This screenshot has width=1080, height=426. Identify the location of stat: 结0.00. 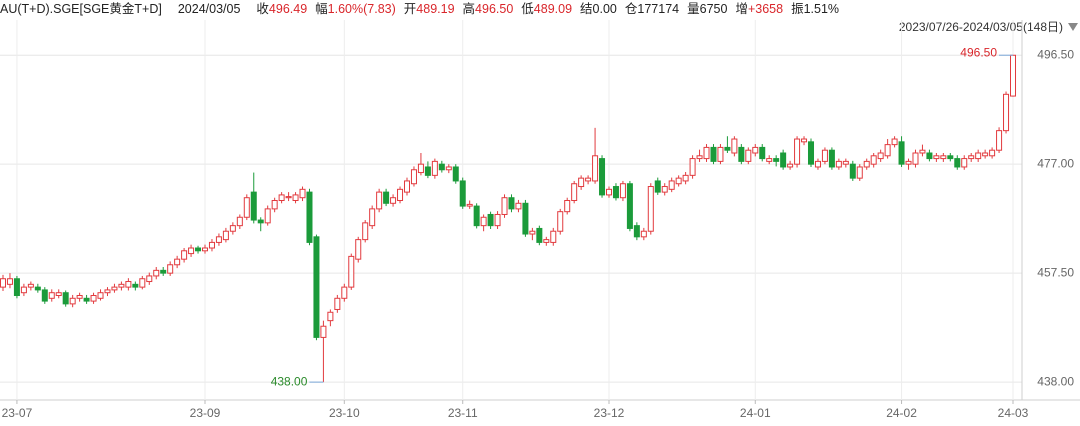
(598, 9).